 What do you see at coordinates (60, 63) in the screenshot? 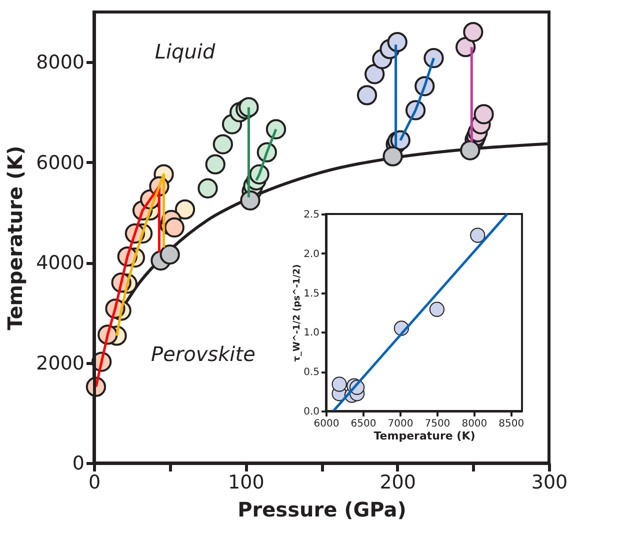
I see `y-tick-label: 8000` at bounding box center [60, 63].